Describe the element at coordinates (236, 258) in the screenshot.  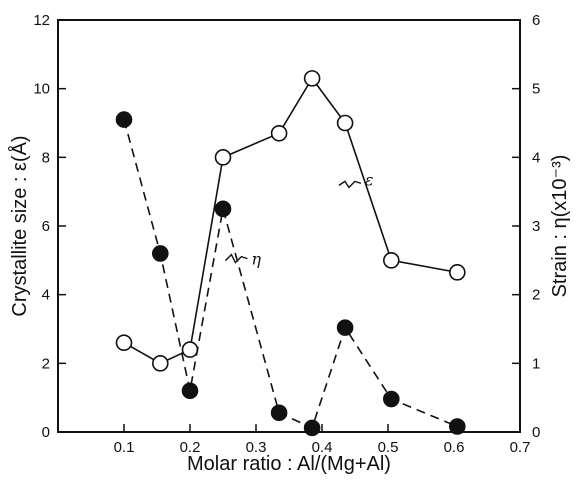
I see `eta-leader` at that location.